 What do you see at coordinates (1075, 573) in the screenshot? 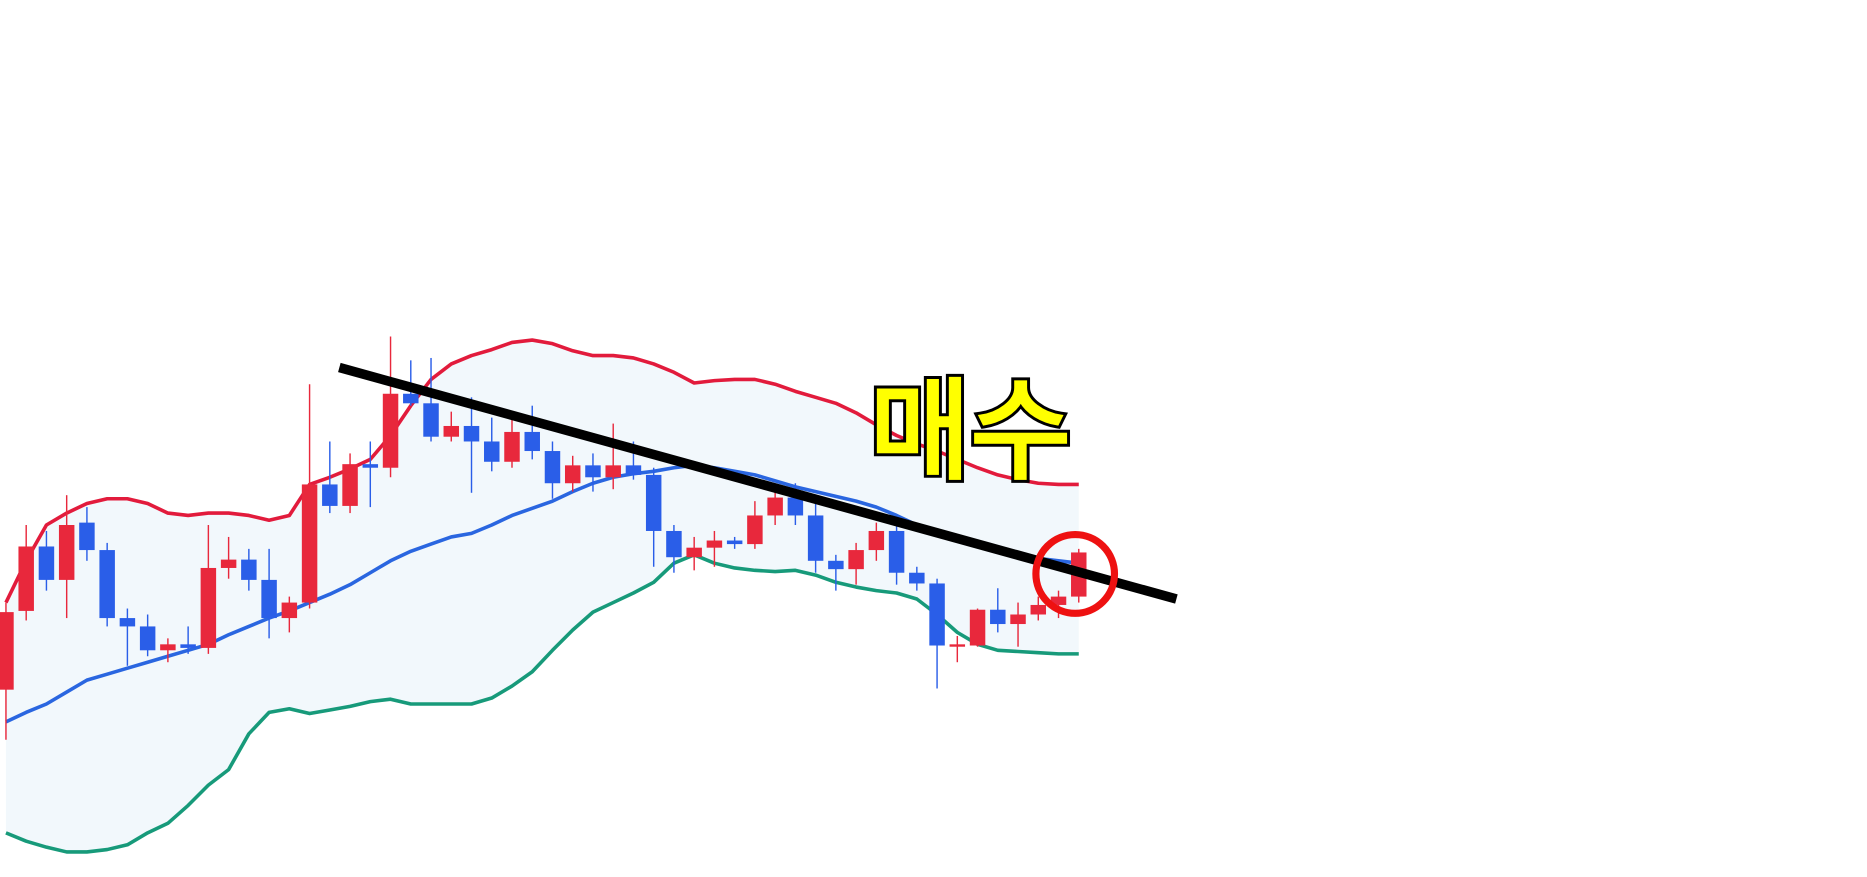
I see `highlight-circle` at bounding box center [1075, 573].